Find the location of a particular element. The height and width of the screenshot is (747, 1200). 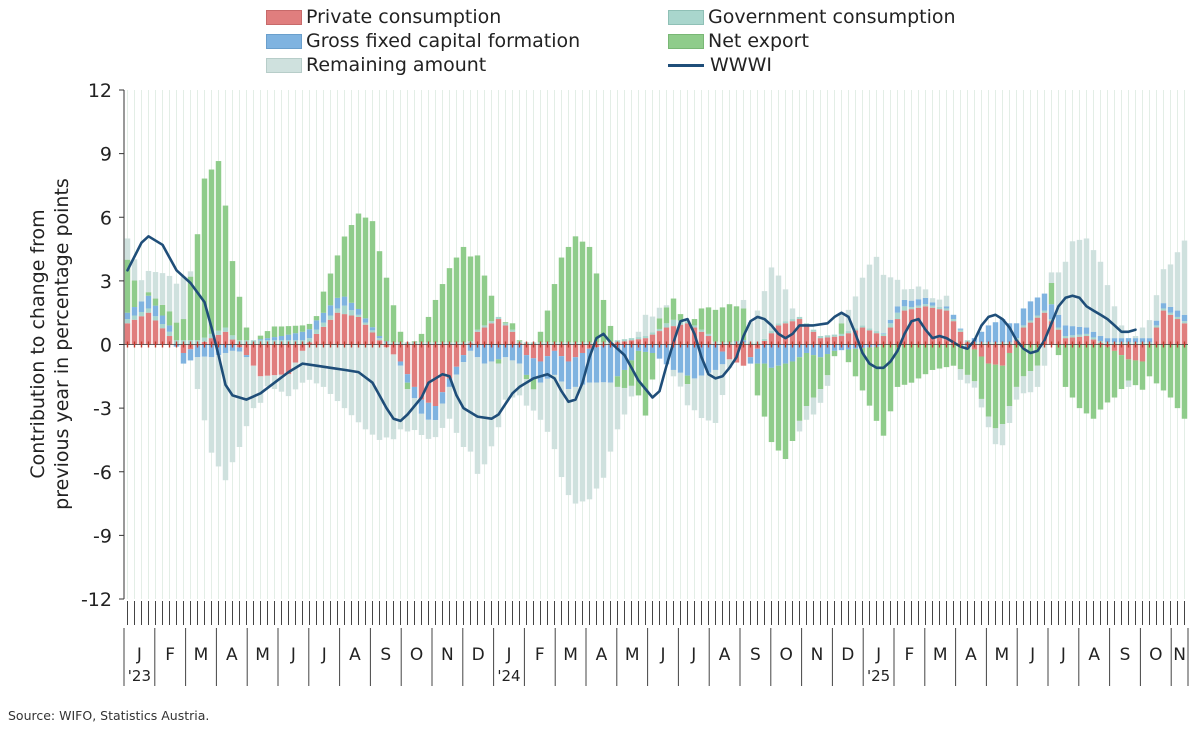

y-axis-label-line2: previous year in percentage points is located at coordinates (62, 344).